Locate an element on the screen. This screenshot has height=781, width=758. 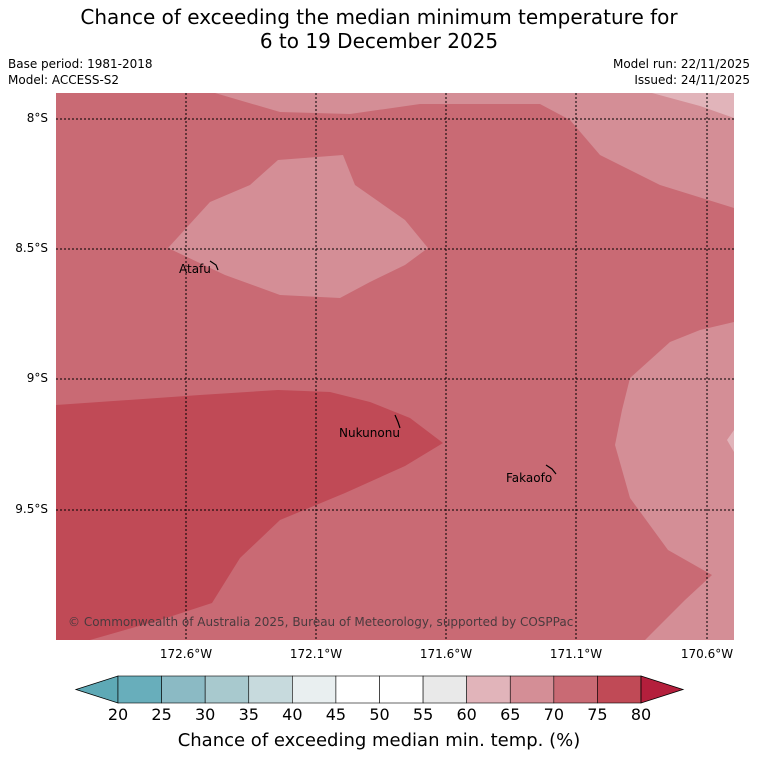
lat-label-9-5: 9.5°S is located at coordinates (31, 509).